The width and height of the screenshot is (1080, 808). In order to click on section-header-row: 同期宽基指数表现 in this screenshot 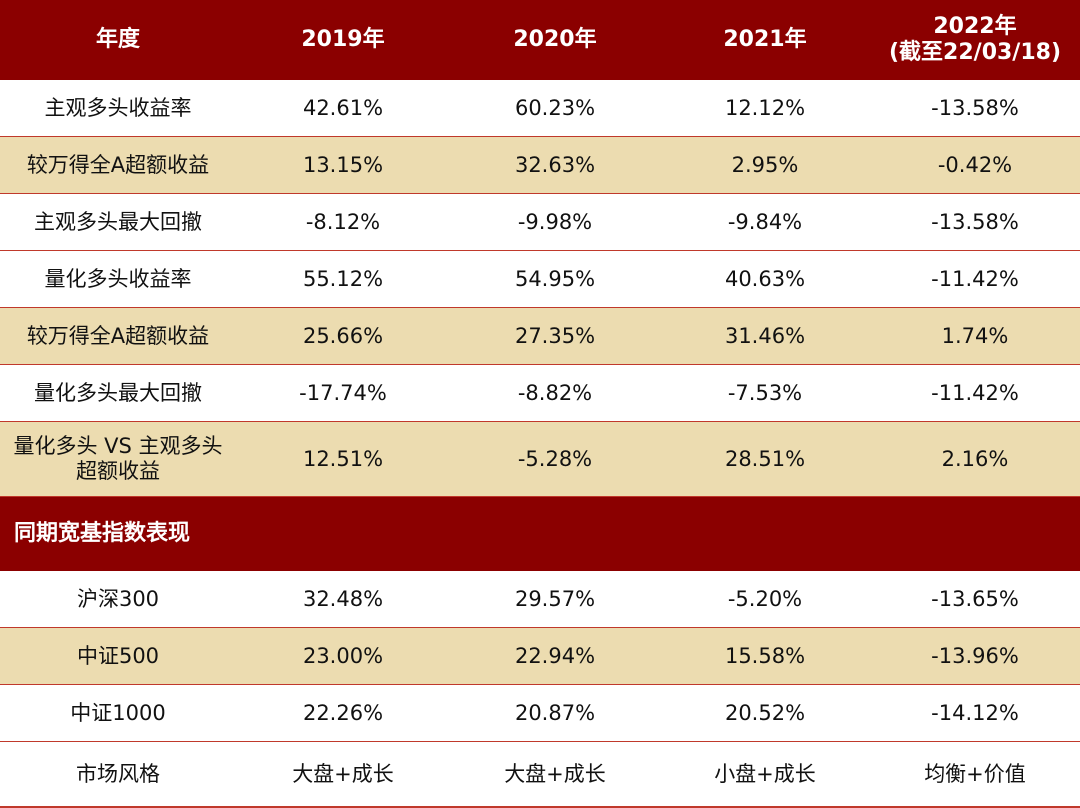, I will do `click(540, 533)`.